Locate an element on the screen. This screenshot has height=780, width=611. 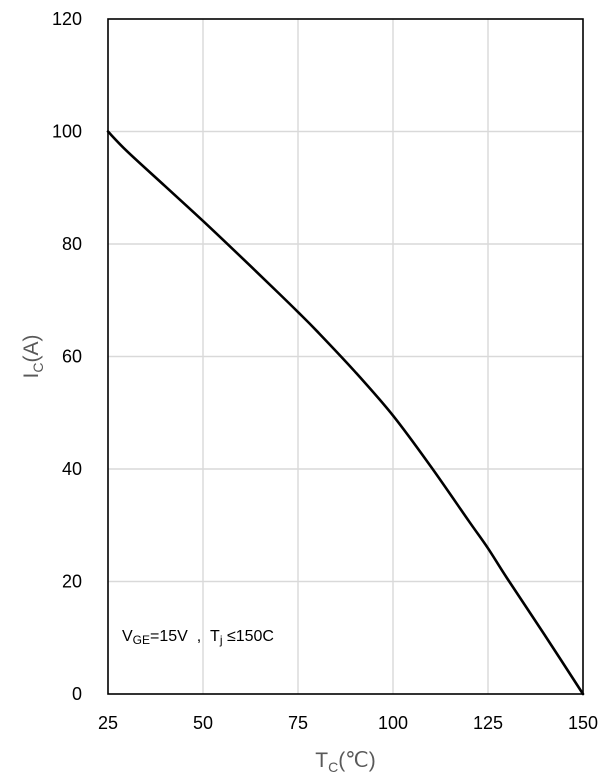
y-tick-label: 20 is located at coordinates (72, 582).